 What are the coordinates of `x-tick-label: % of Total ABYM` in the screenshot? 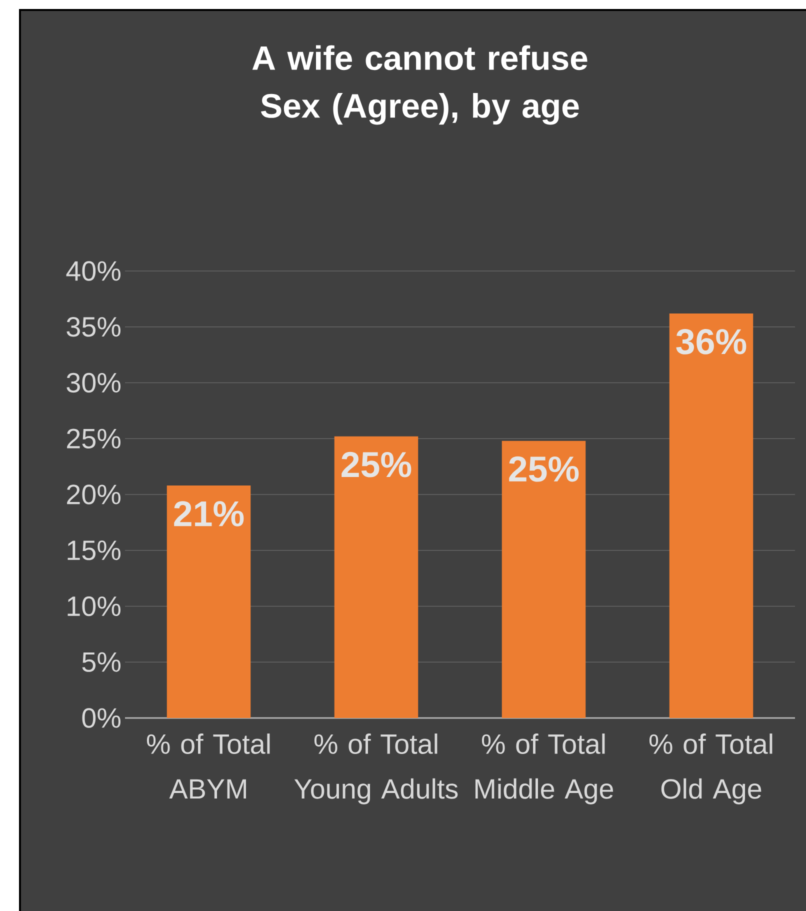 It's located at (208, 766).